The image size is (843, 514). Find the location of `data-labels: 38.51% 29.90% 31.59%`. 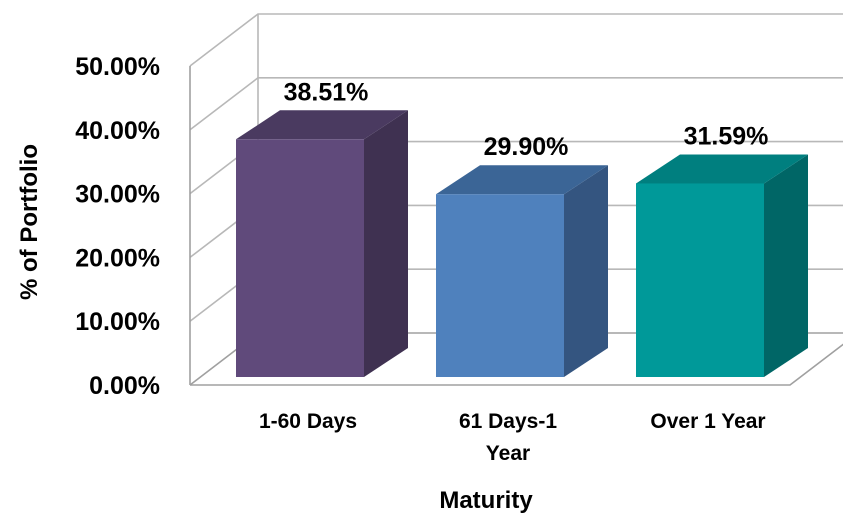

data-labels: 38.51% 29.90% 31.59% is located at coordinates (526, 119).